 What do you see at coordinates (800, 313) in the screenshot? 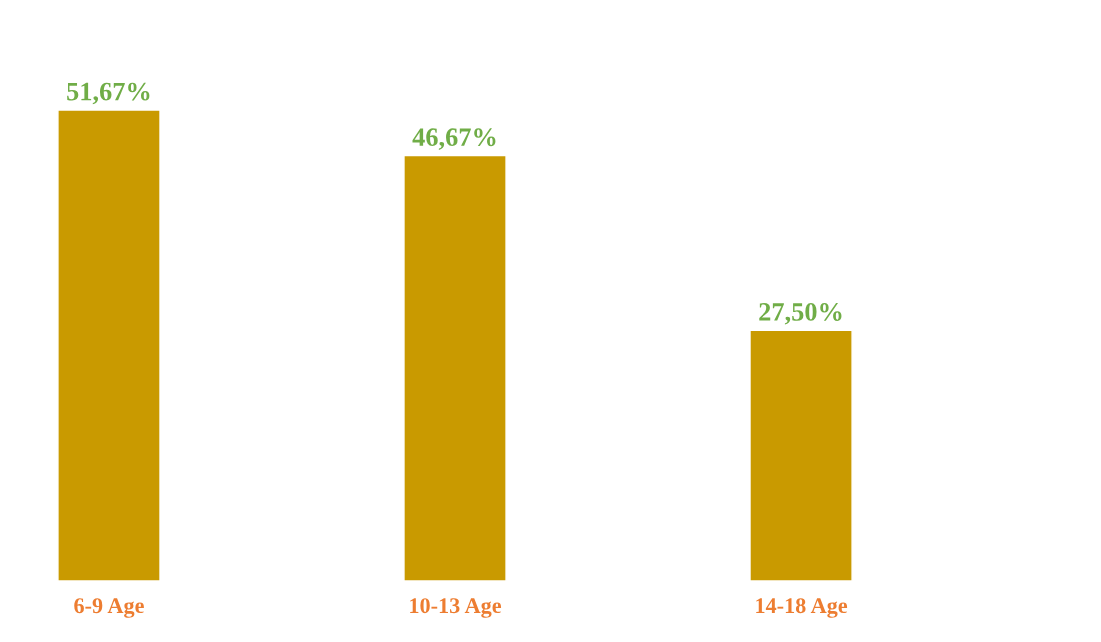
I see `data-label: 27,50%` at bounding box center [800, 313].